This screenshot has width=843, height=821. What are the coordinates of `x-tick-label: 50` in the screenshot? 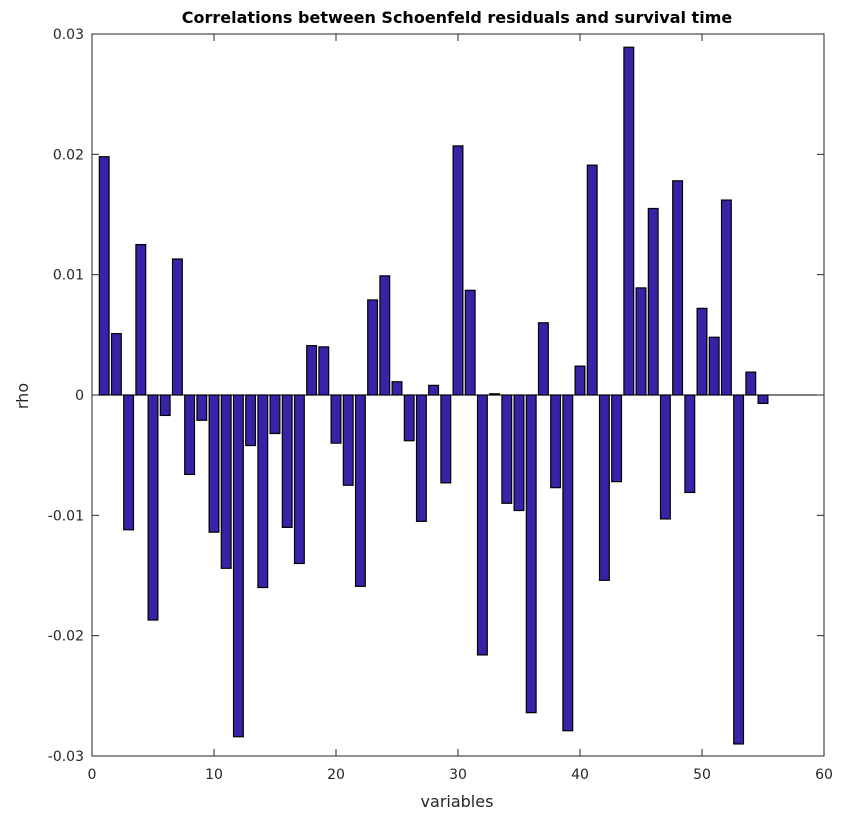 It's located at (702, 775).